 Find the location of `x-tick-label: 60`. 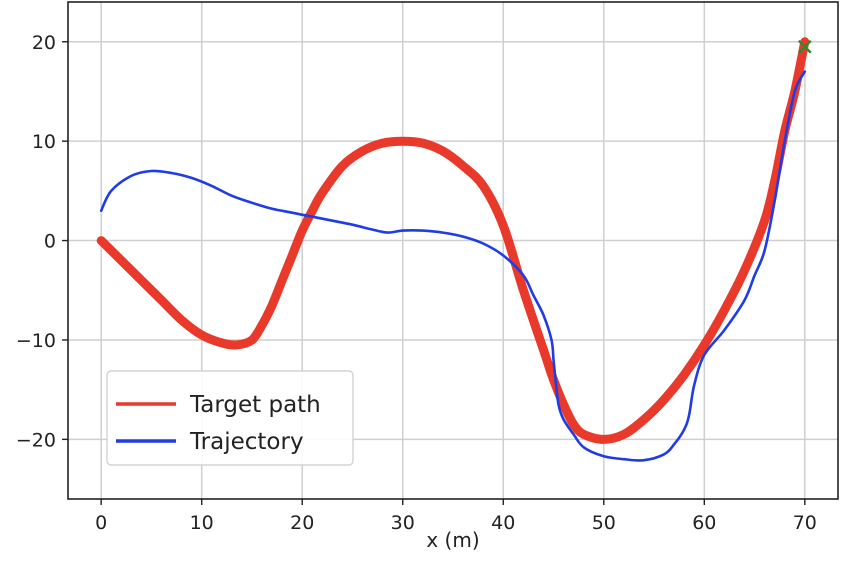

x-tick-label: 60 is located at coordinates (704, 523).